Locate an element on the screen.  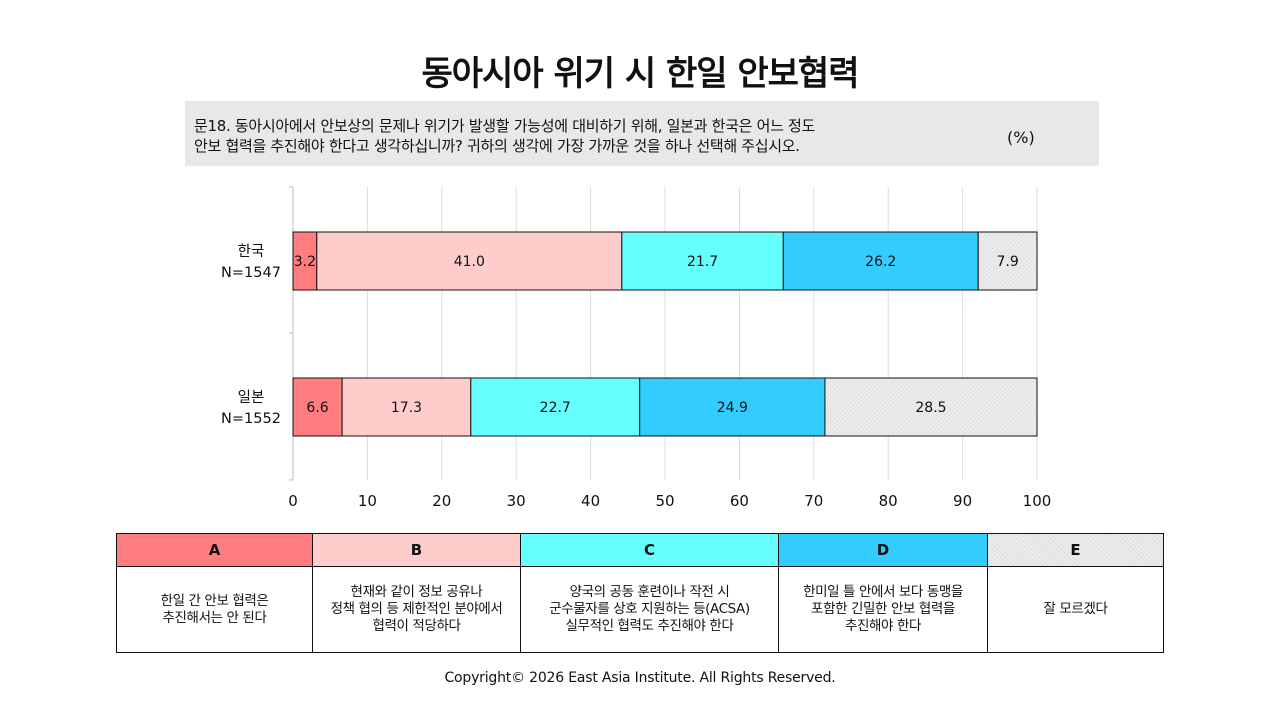
legend-description: 현재와 같이 정보 공유나 정책 협의 등 제한적인 분야에서 협력이 적당하다 is located at coordinates (416, 609).